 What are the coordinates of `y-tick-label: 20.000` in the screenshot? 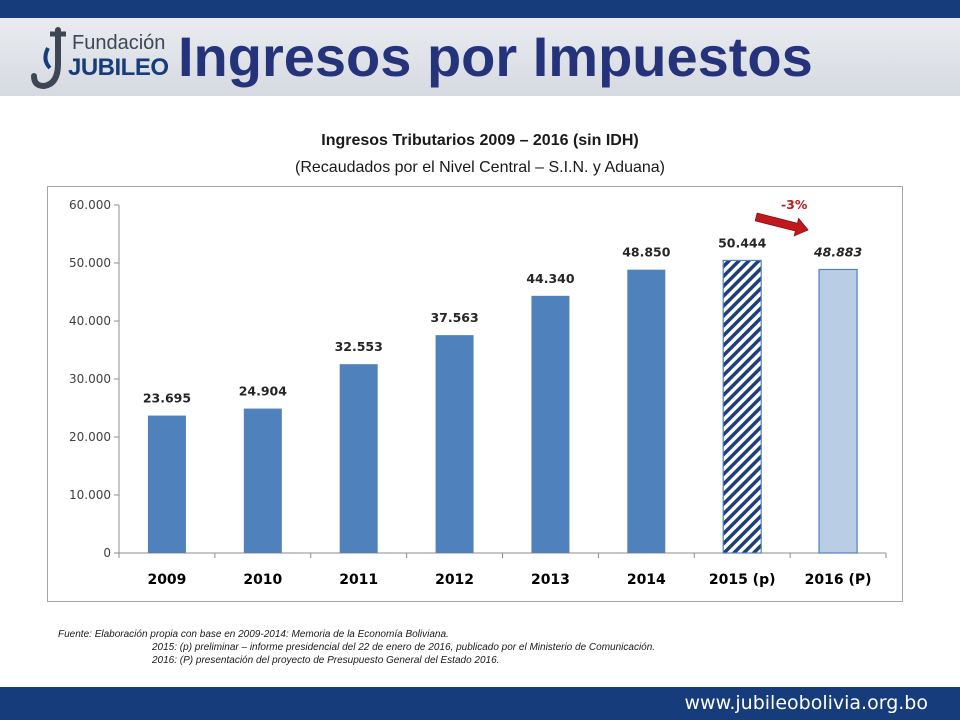 It's located at (90, 437).